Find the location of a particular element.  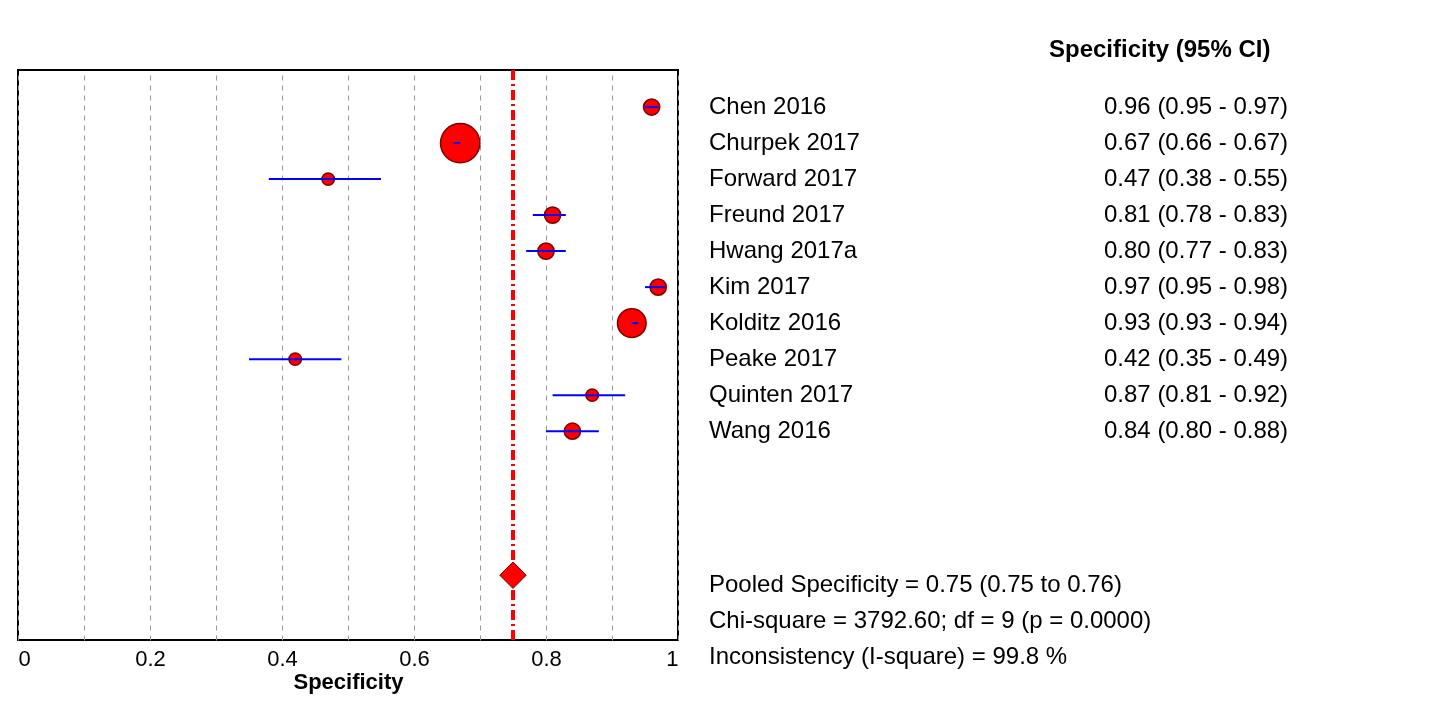

y-tick-label: Freund 2017 is located at coordinates (777, 214).